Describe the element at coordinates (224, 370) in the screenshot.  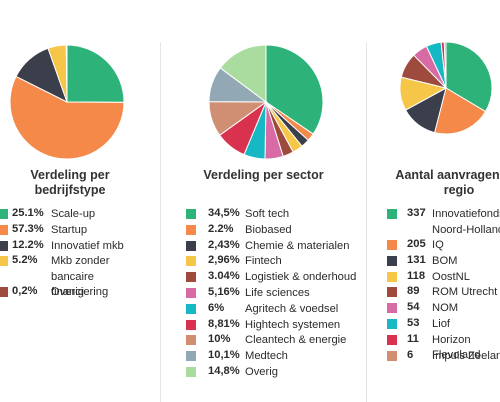
I see `legend-value: 14,8%` at that location.